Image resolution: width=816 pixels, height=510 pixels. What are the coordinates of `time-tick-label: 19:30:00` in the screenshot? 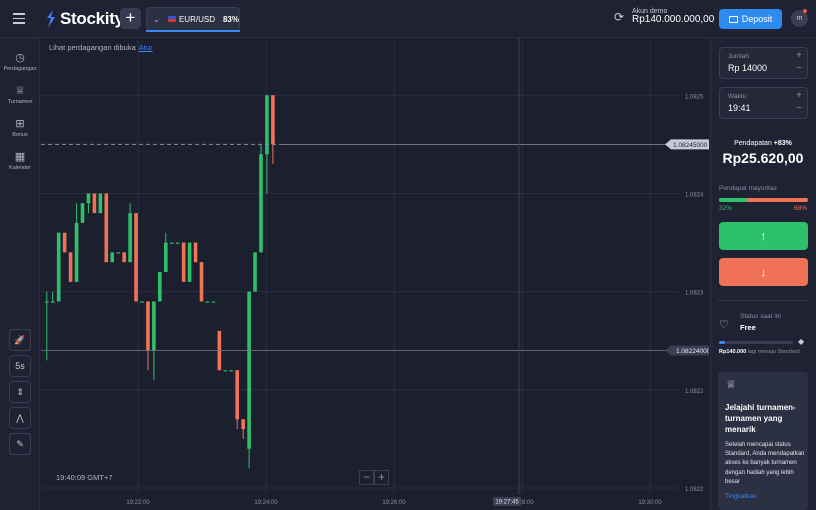 It's located at (650, 503).